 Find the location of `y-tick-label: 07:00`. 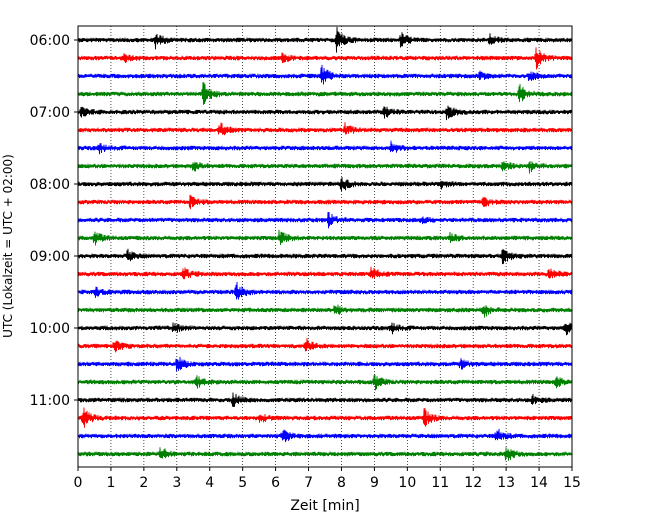

y-tick-label: 07:00 is located at coordinates (50, 113).